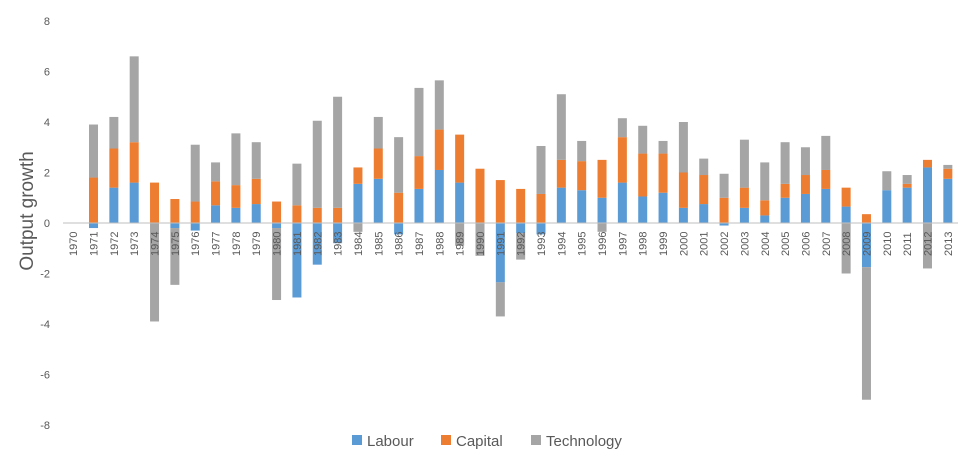  I want to click on bar-technology-1996, so click(602, 227).